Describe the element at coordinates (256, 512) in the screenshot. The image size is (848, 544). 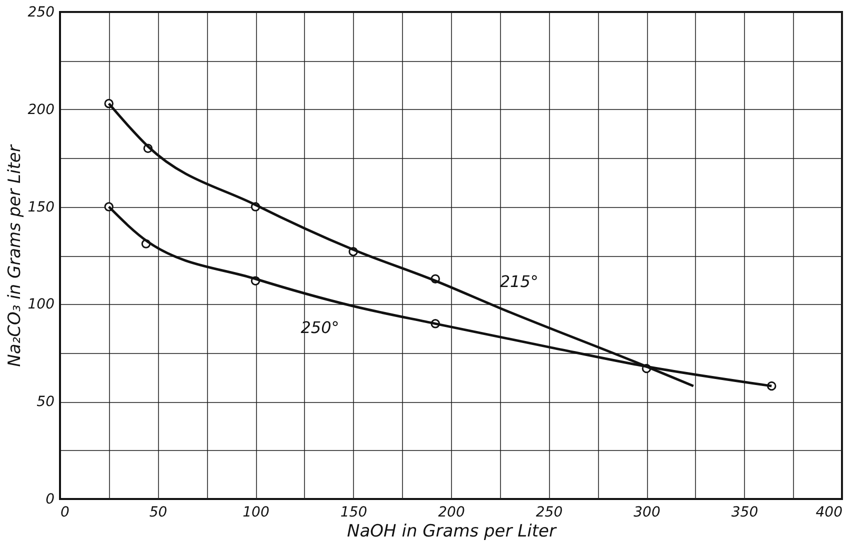
I see `x-tick-label: 100` at that location.